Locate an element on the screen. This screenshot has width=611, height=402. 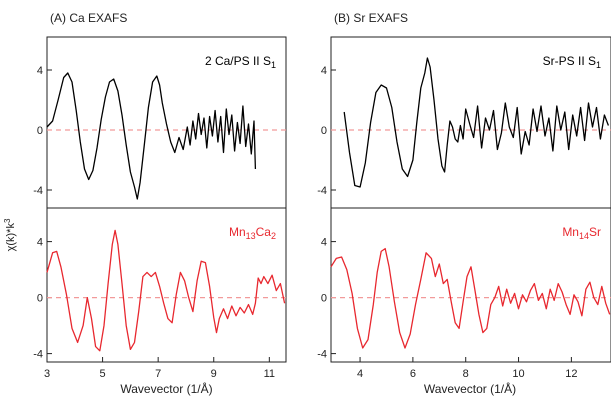
x-tick-label: 6 is located at coordinates (413, 374).